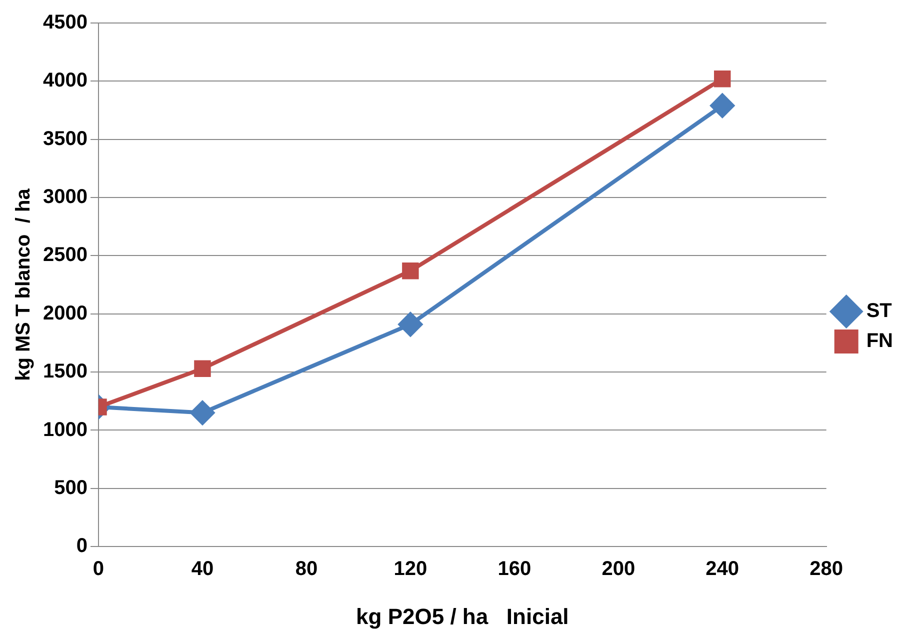  I want to click on y-tick-label: 1500, so click(65, 371).